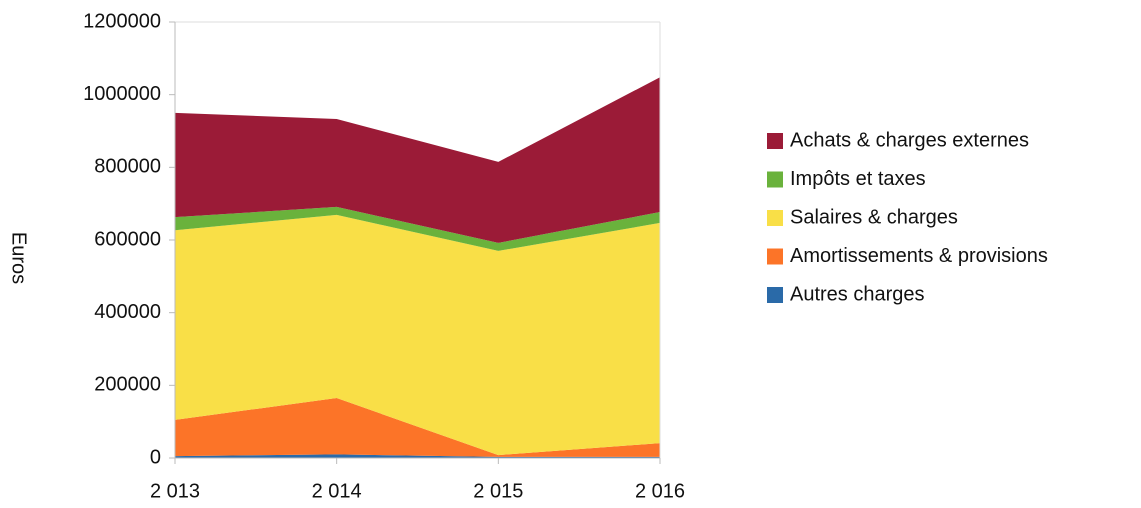  I want to click on x-tick-label: 2 015, so click(498, 491).